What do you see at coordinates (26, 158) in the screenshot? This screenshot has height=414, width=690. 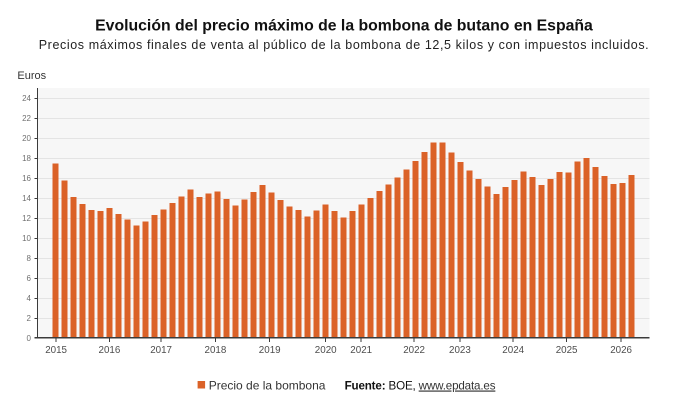 I see `svg-text: 18` at bounding box center [26, 158].